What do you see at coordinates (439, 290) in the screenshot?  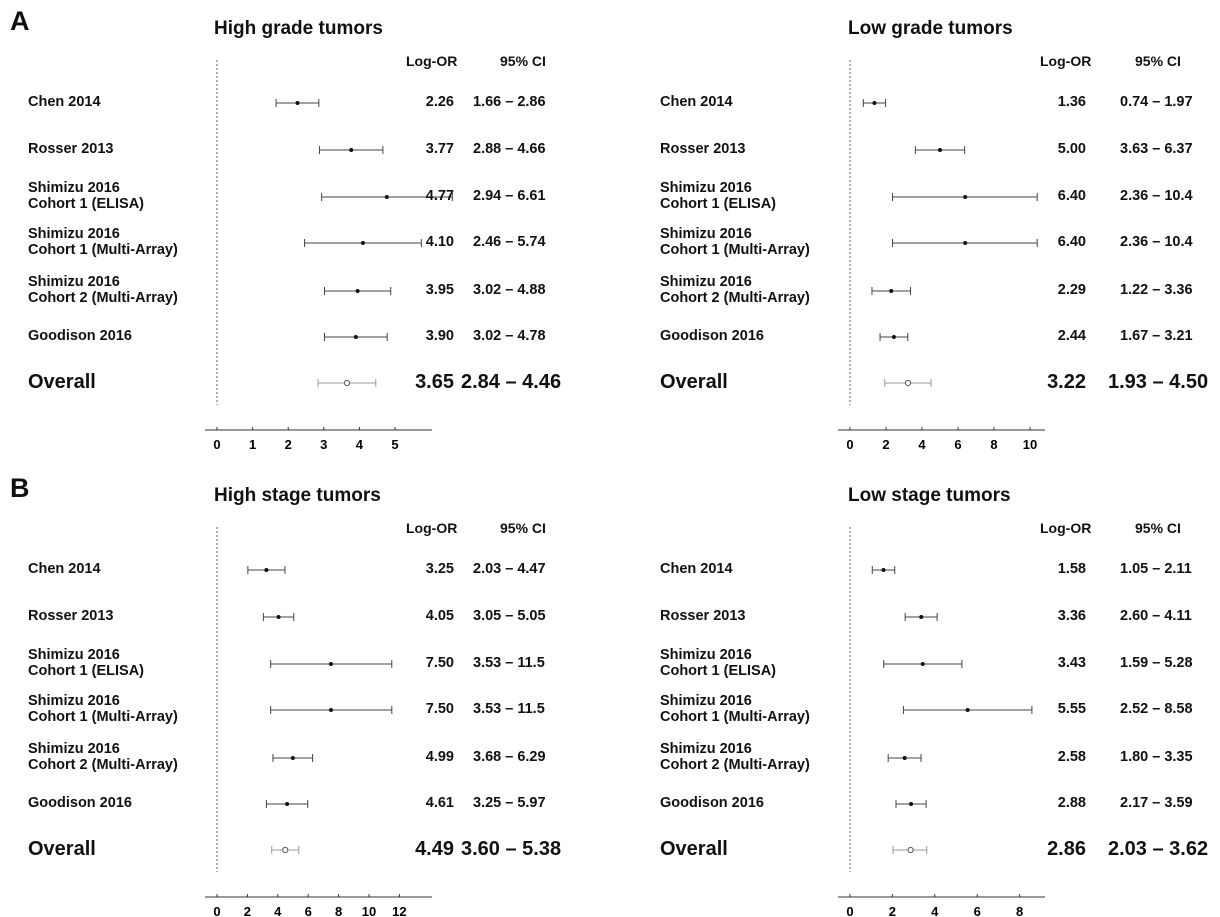 I see `logor-value: 3.95` at bounding box center [439, 290].